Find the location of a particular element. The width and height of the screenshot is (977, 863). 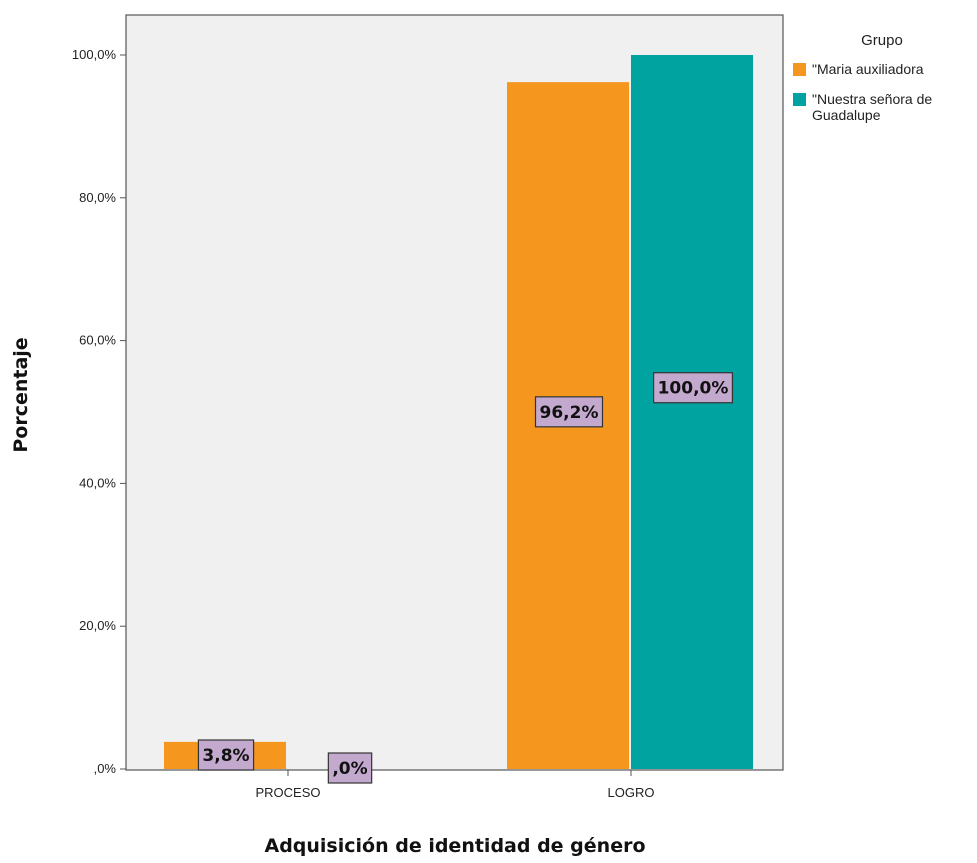

x-axis-title: Adquisición de identidad de género is located at coordinates (454, 846).